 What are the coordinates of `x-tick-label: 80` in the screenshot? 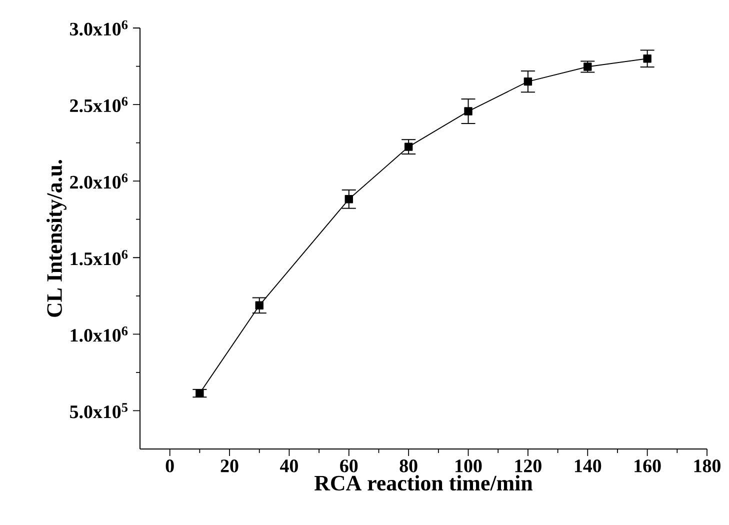 It's located at (409, 466).